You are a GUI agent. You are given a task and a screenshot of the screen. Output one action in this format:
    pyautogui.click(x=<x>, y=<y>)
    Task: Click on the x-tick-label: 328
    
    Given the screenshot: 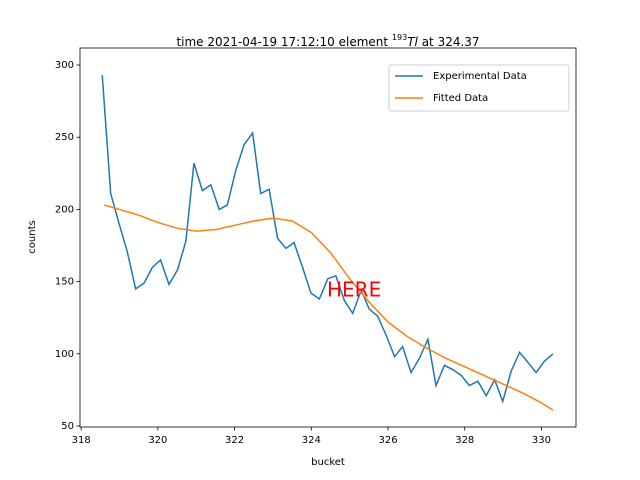 What is the action you would take?
    pyautogui.click(x=464, y=440)
    